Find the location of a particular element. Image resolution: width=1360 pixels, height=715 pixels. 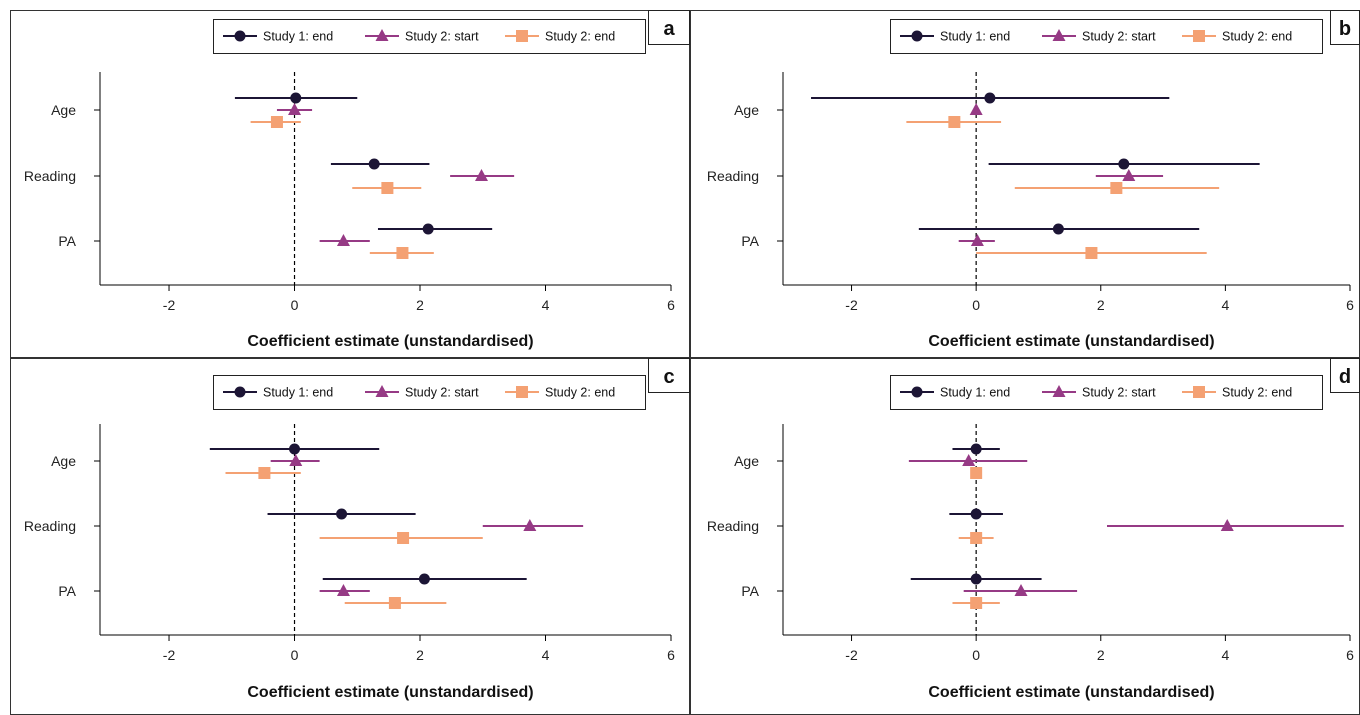

panel-letter: d is located at coordinates (1345, 377).